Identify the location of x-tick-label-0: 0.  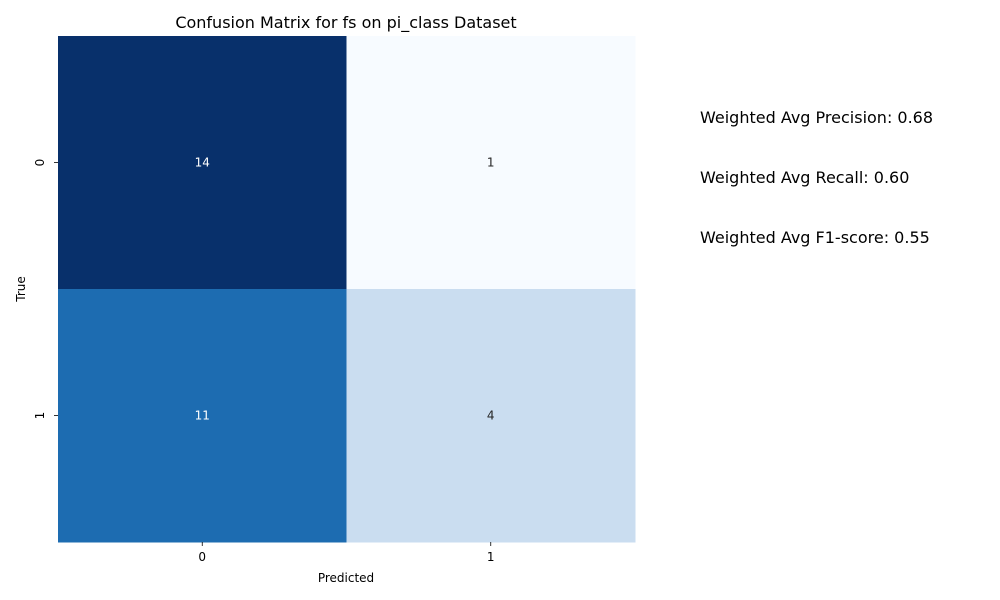
(202, 557).